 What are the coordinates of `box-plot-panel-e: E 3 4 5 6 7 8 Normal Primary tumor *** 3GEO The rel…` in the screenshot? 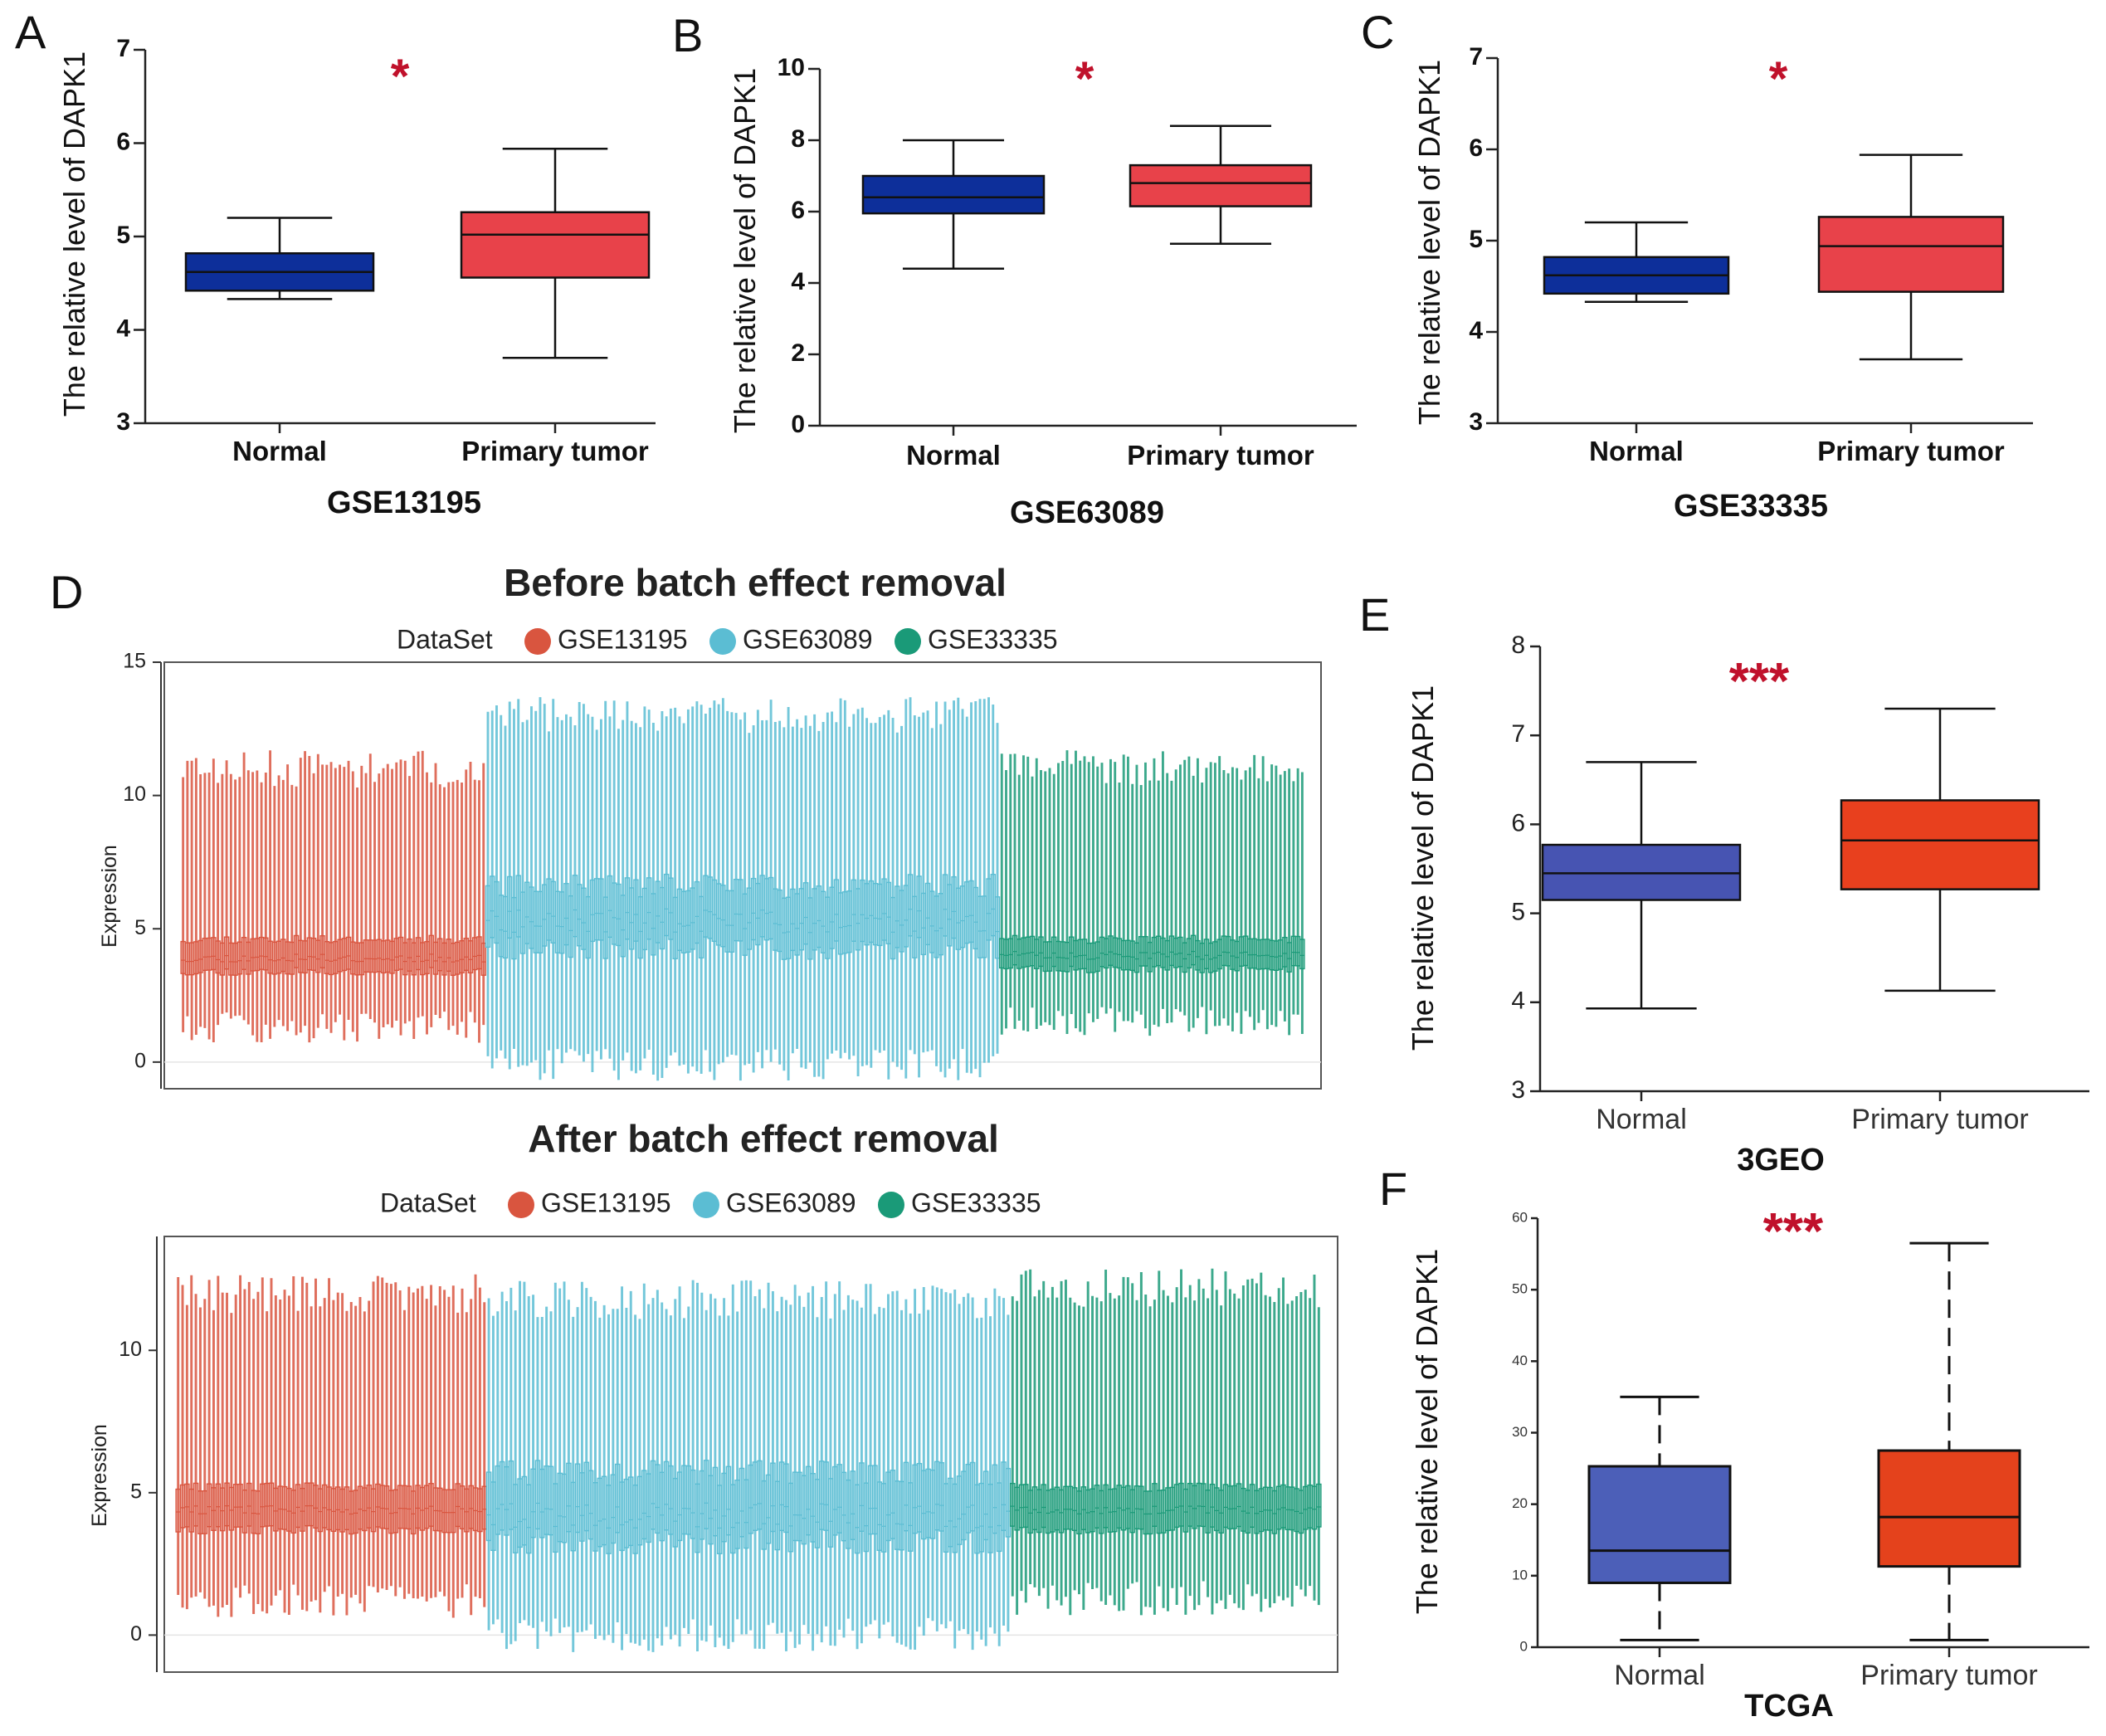 It's located at (1724, 883).